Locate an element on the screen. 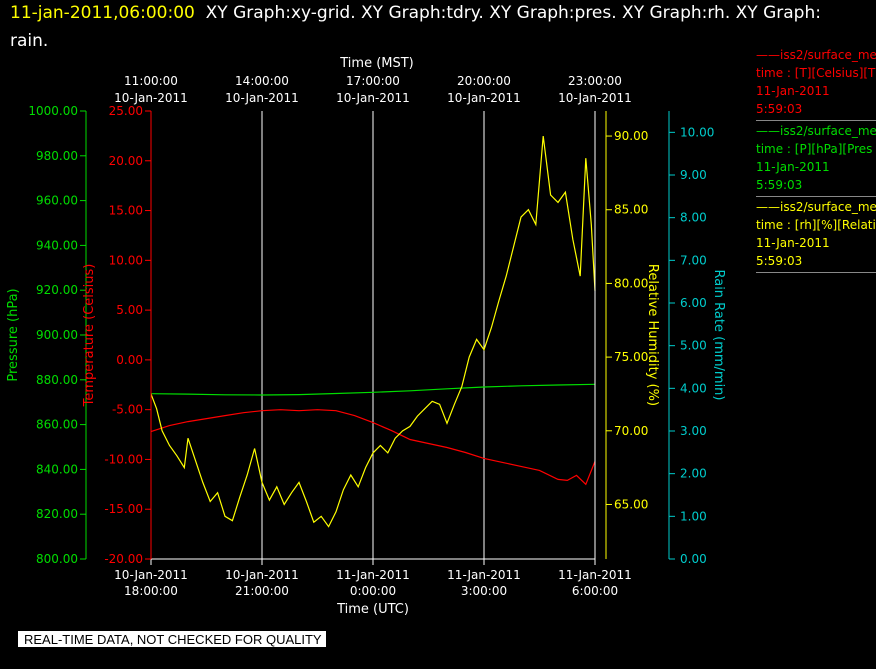 The width and height of the screenshot is (876, 669). pressure-tick-label: 880.00 is located at coordinates (57, 380).